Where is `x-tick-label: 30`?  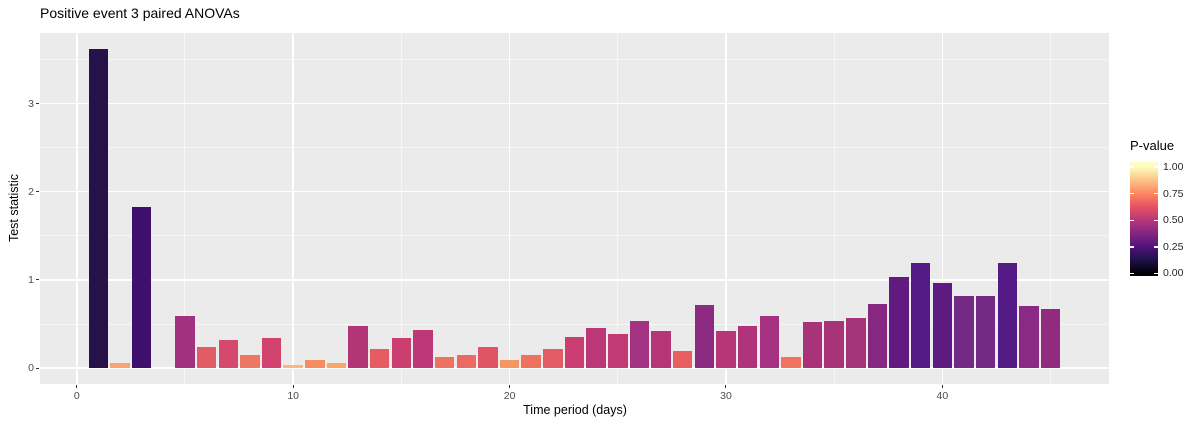 x-tick-label: 30 is located at coordinates (726, 396).